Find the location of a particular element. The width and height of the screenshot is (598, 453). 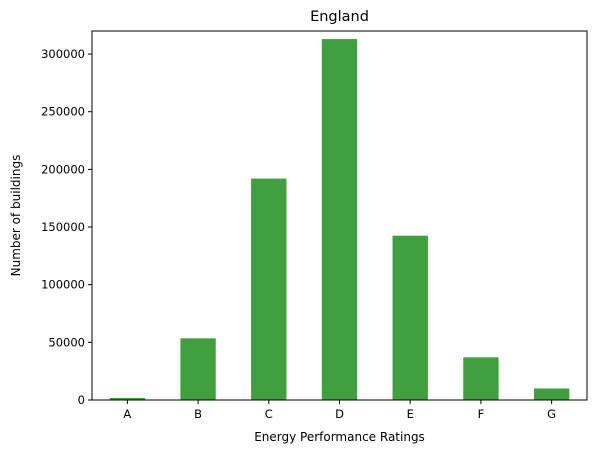

x-tick-label-F: F is located at coordinates (481, 414).